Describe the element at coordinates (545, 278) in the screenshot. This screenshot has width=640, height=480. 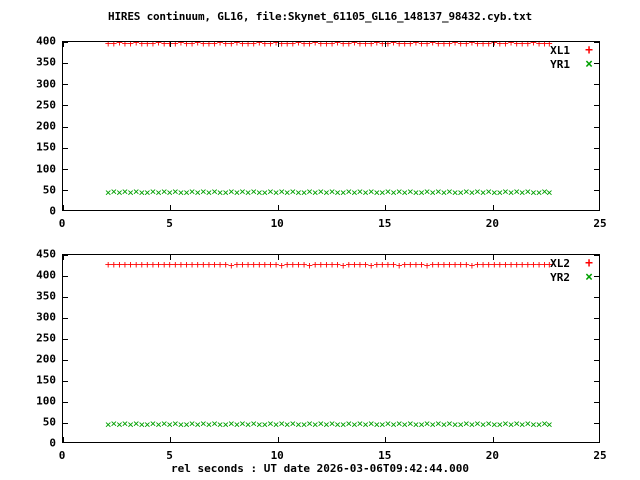
I see `legend-item-yr2: YR2 ×` at that location.